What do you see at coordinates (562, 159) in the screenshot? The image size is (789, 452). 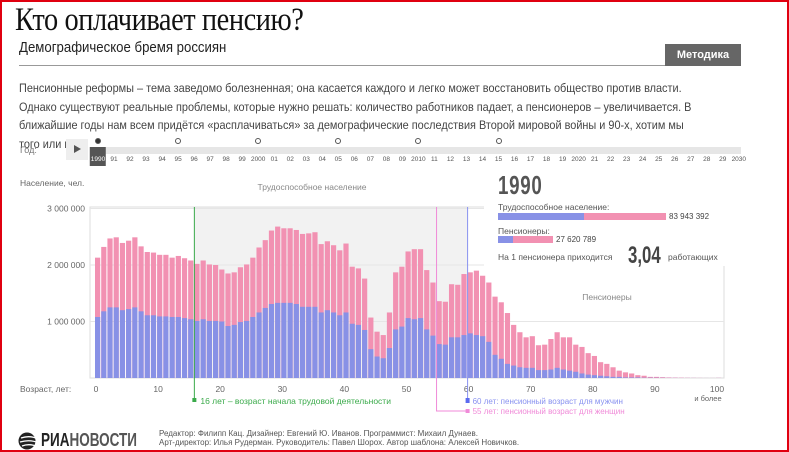 I see `year-tick-19: 19` at bounding box center [562, 159].